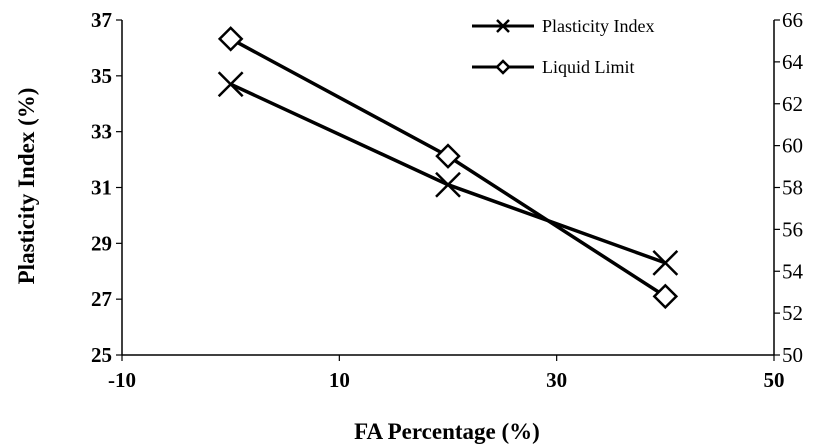 This screenshot has width=829, height=448. What do you see at coordinates (101, 132) in the screenshot?
I see `y-tick-label: 33` at bounding box center [101, 132].